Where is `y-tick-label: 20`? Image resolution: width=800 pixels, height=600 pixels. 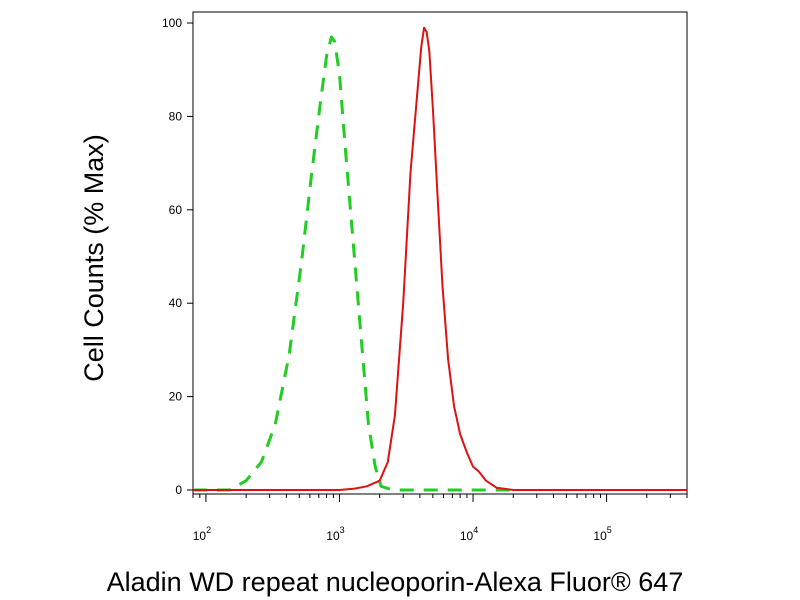 y-tick-label: 20 is located at coordinates (176, 397).